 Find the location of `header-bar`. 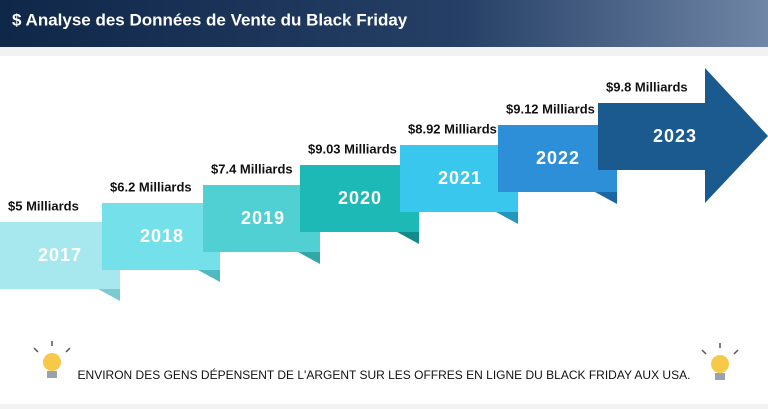

header-bar is located at coordinates (384, 23).